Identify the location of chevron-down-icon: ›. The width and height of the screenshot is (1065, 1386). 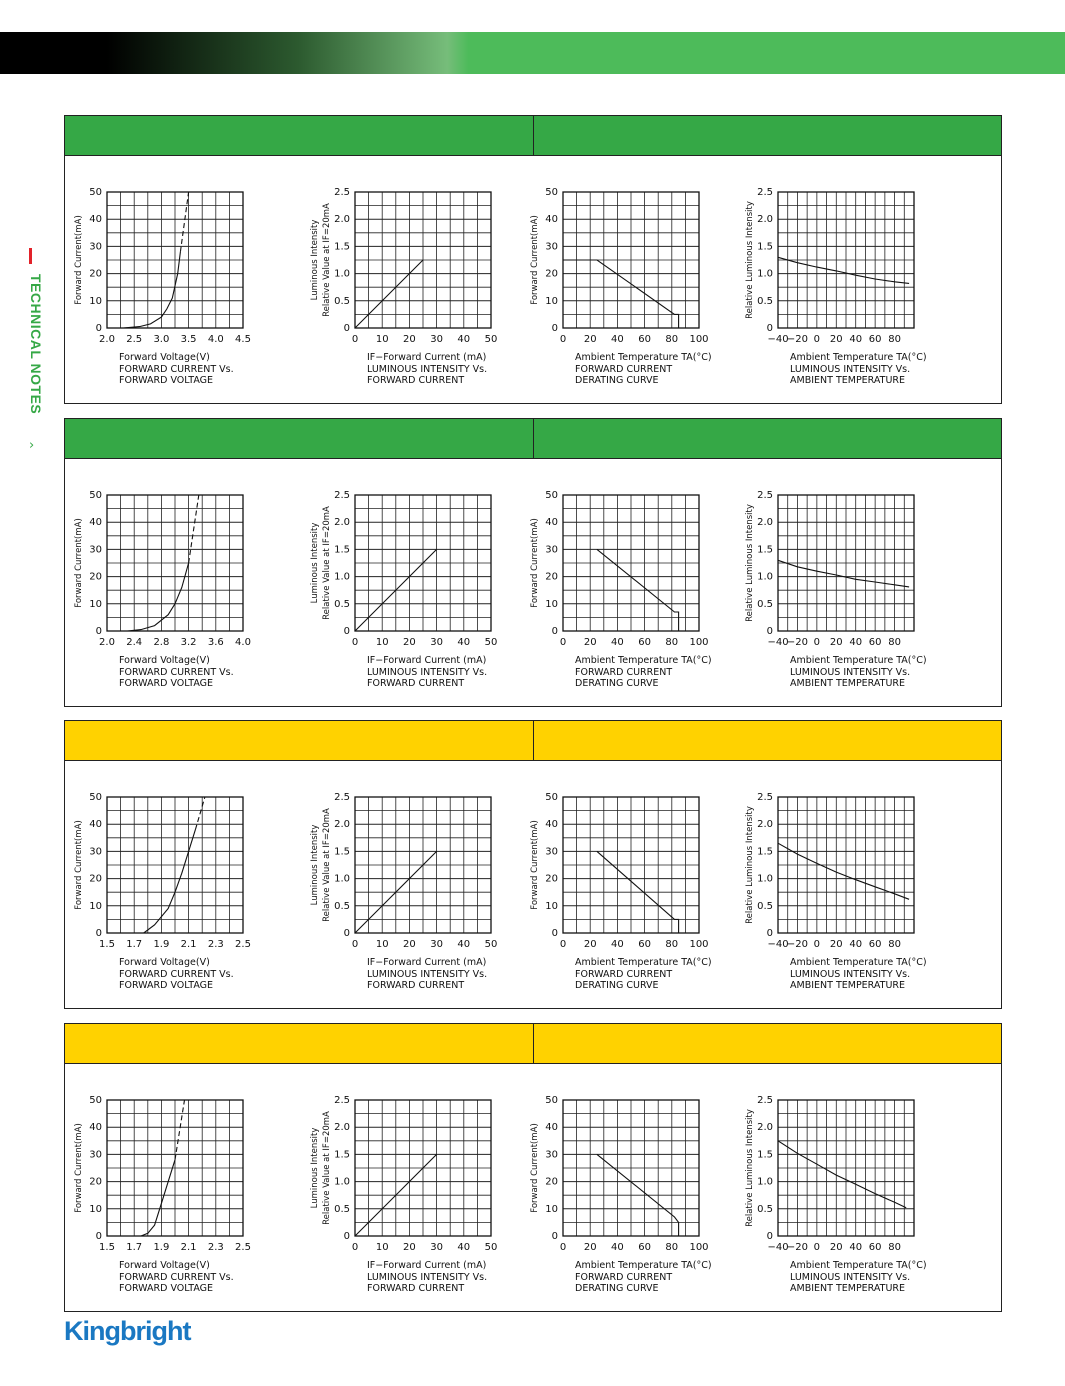
(32, 445).